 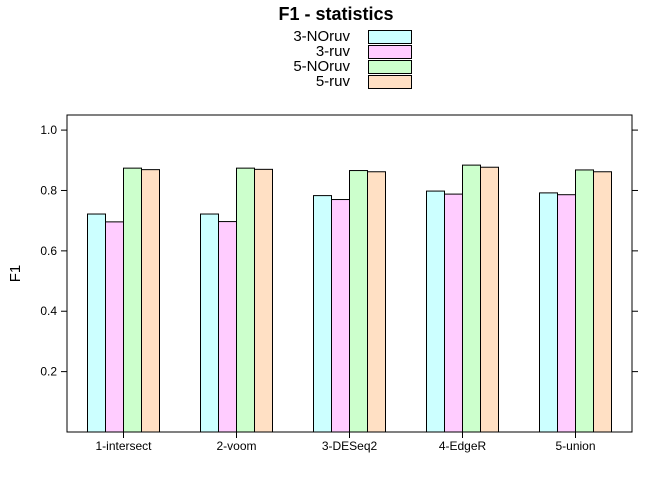 What do you see at coordinates (227, 327) in the screenshot?
I see `bar-3-ruv-2-voom` at bounding box center [227, 327].